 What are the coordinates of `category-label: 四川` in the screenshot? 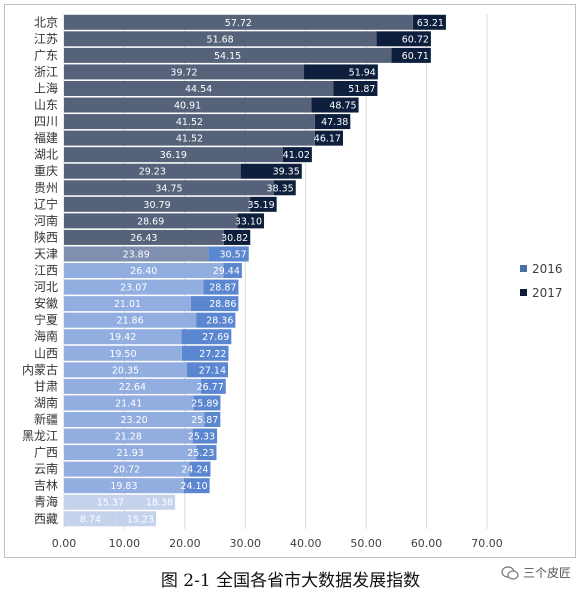 It's located at (46, 122).